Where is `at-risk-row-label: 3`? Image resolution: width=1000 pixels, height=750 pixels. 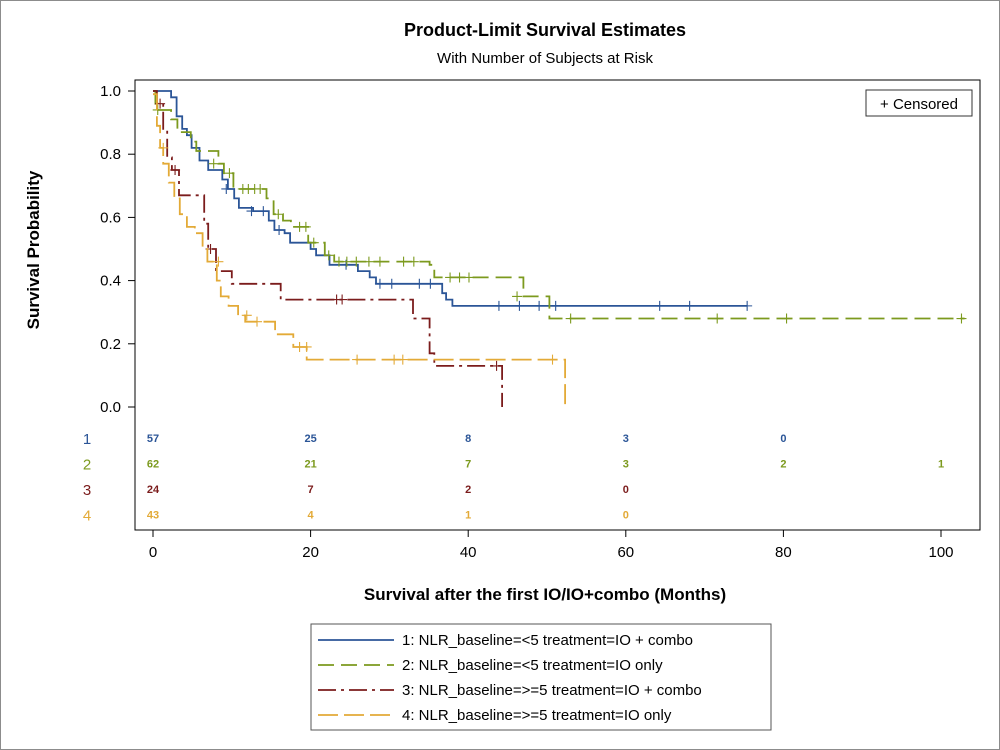 at-risk-row-label: 3 is located at coordinates (87, 490).